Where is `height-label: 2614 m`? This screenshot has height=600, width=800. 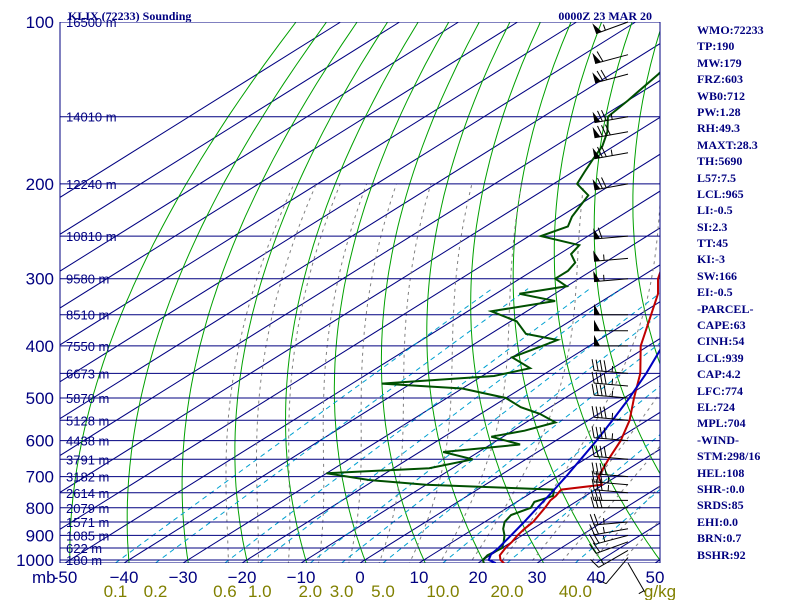
height-label: 2614 m is located at coordinates (87, 493).